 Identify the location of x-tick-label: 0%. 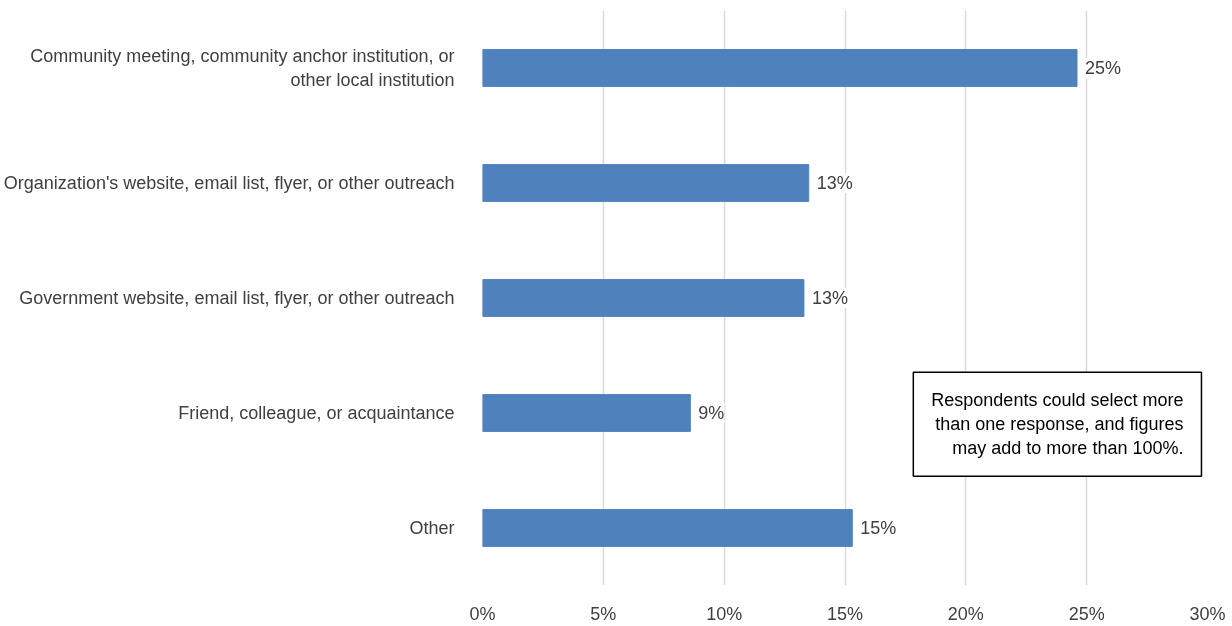
(482, 613).